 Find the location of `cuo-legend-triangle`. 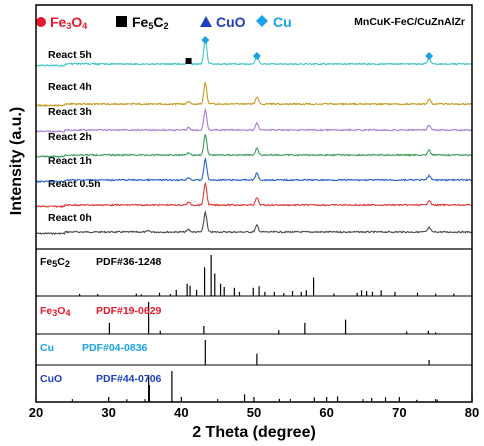

cuo-legend-triangle is located at coordinates (206, 21).